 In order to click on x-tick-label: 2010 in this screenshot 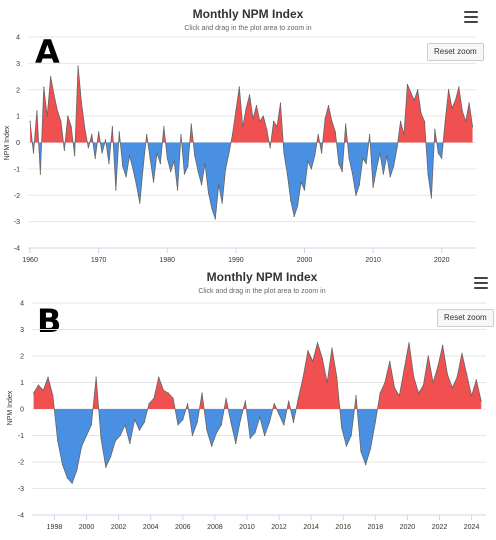, I will do `click(373, 260)`.